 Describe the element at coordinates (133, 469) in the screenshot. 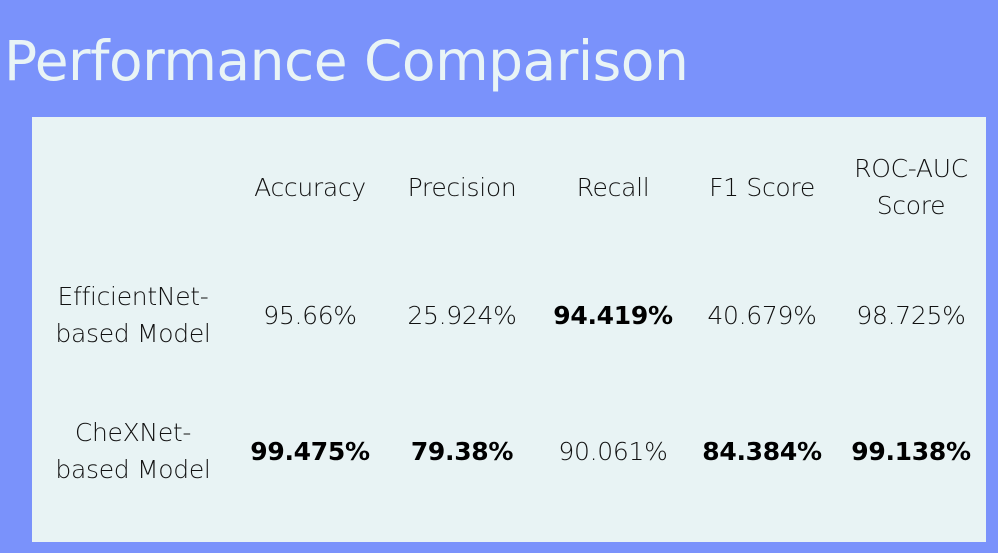

I see `row-label-chexnet-line-2: based Model` at that location.